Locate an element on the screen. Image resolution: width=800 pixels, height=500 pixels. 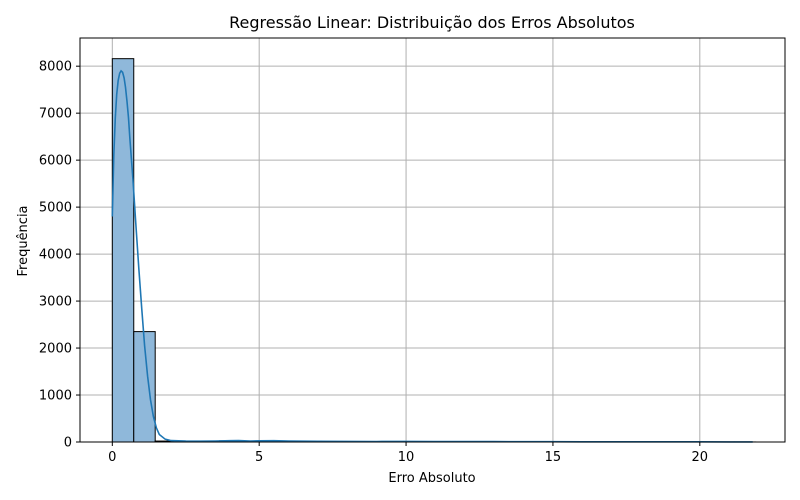
y-tick-label-7: 7000 is located at coordinates (55, 114).